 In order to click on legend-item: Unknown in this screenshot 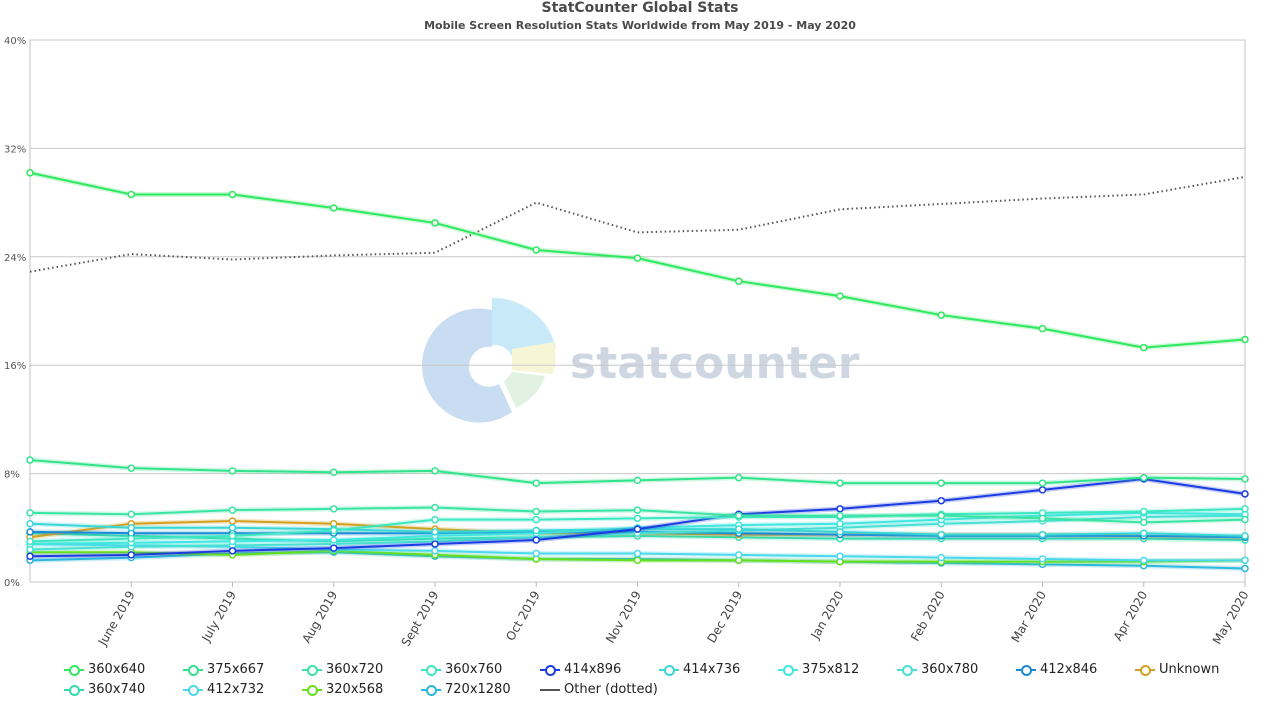, I will do `click(1177, 669)`.